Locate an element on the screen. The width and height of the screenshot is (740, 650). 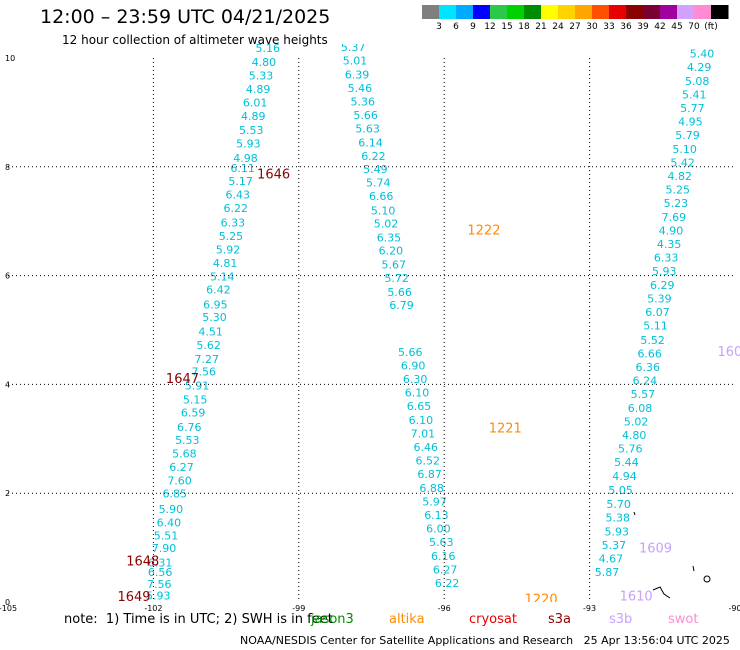
colorbar-label: 39 is located at coordinates (643, 27).